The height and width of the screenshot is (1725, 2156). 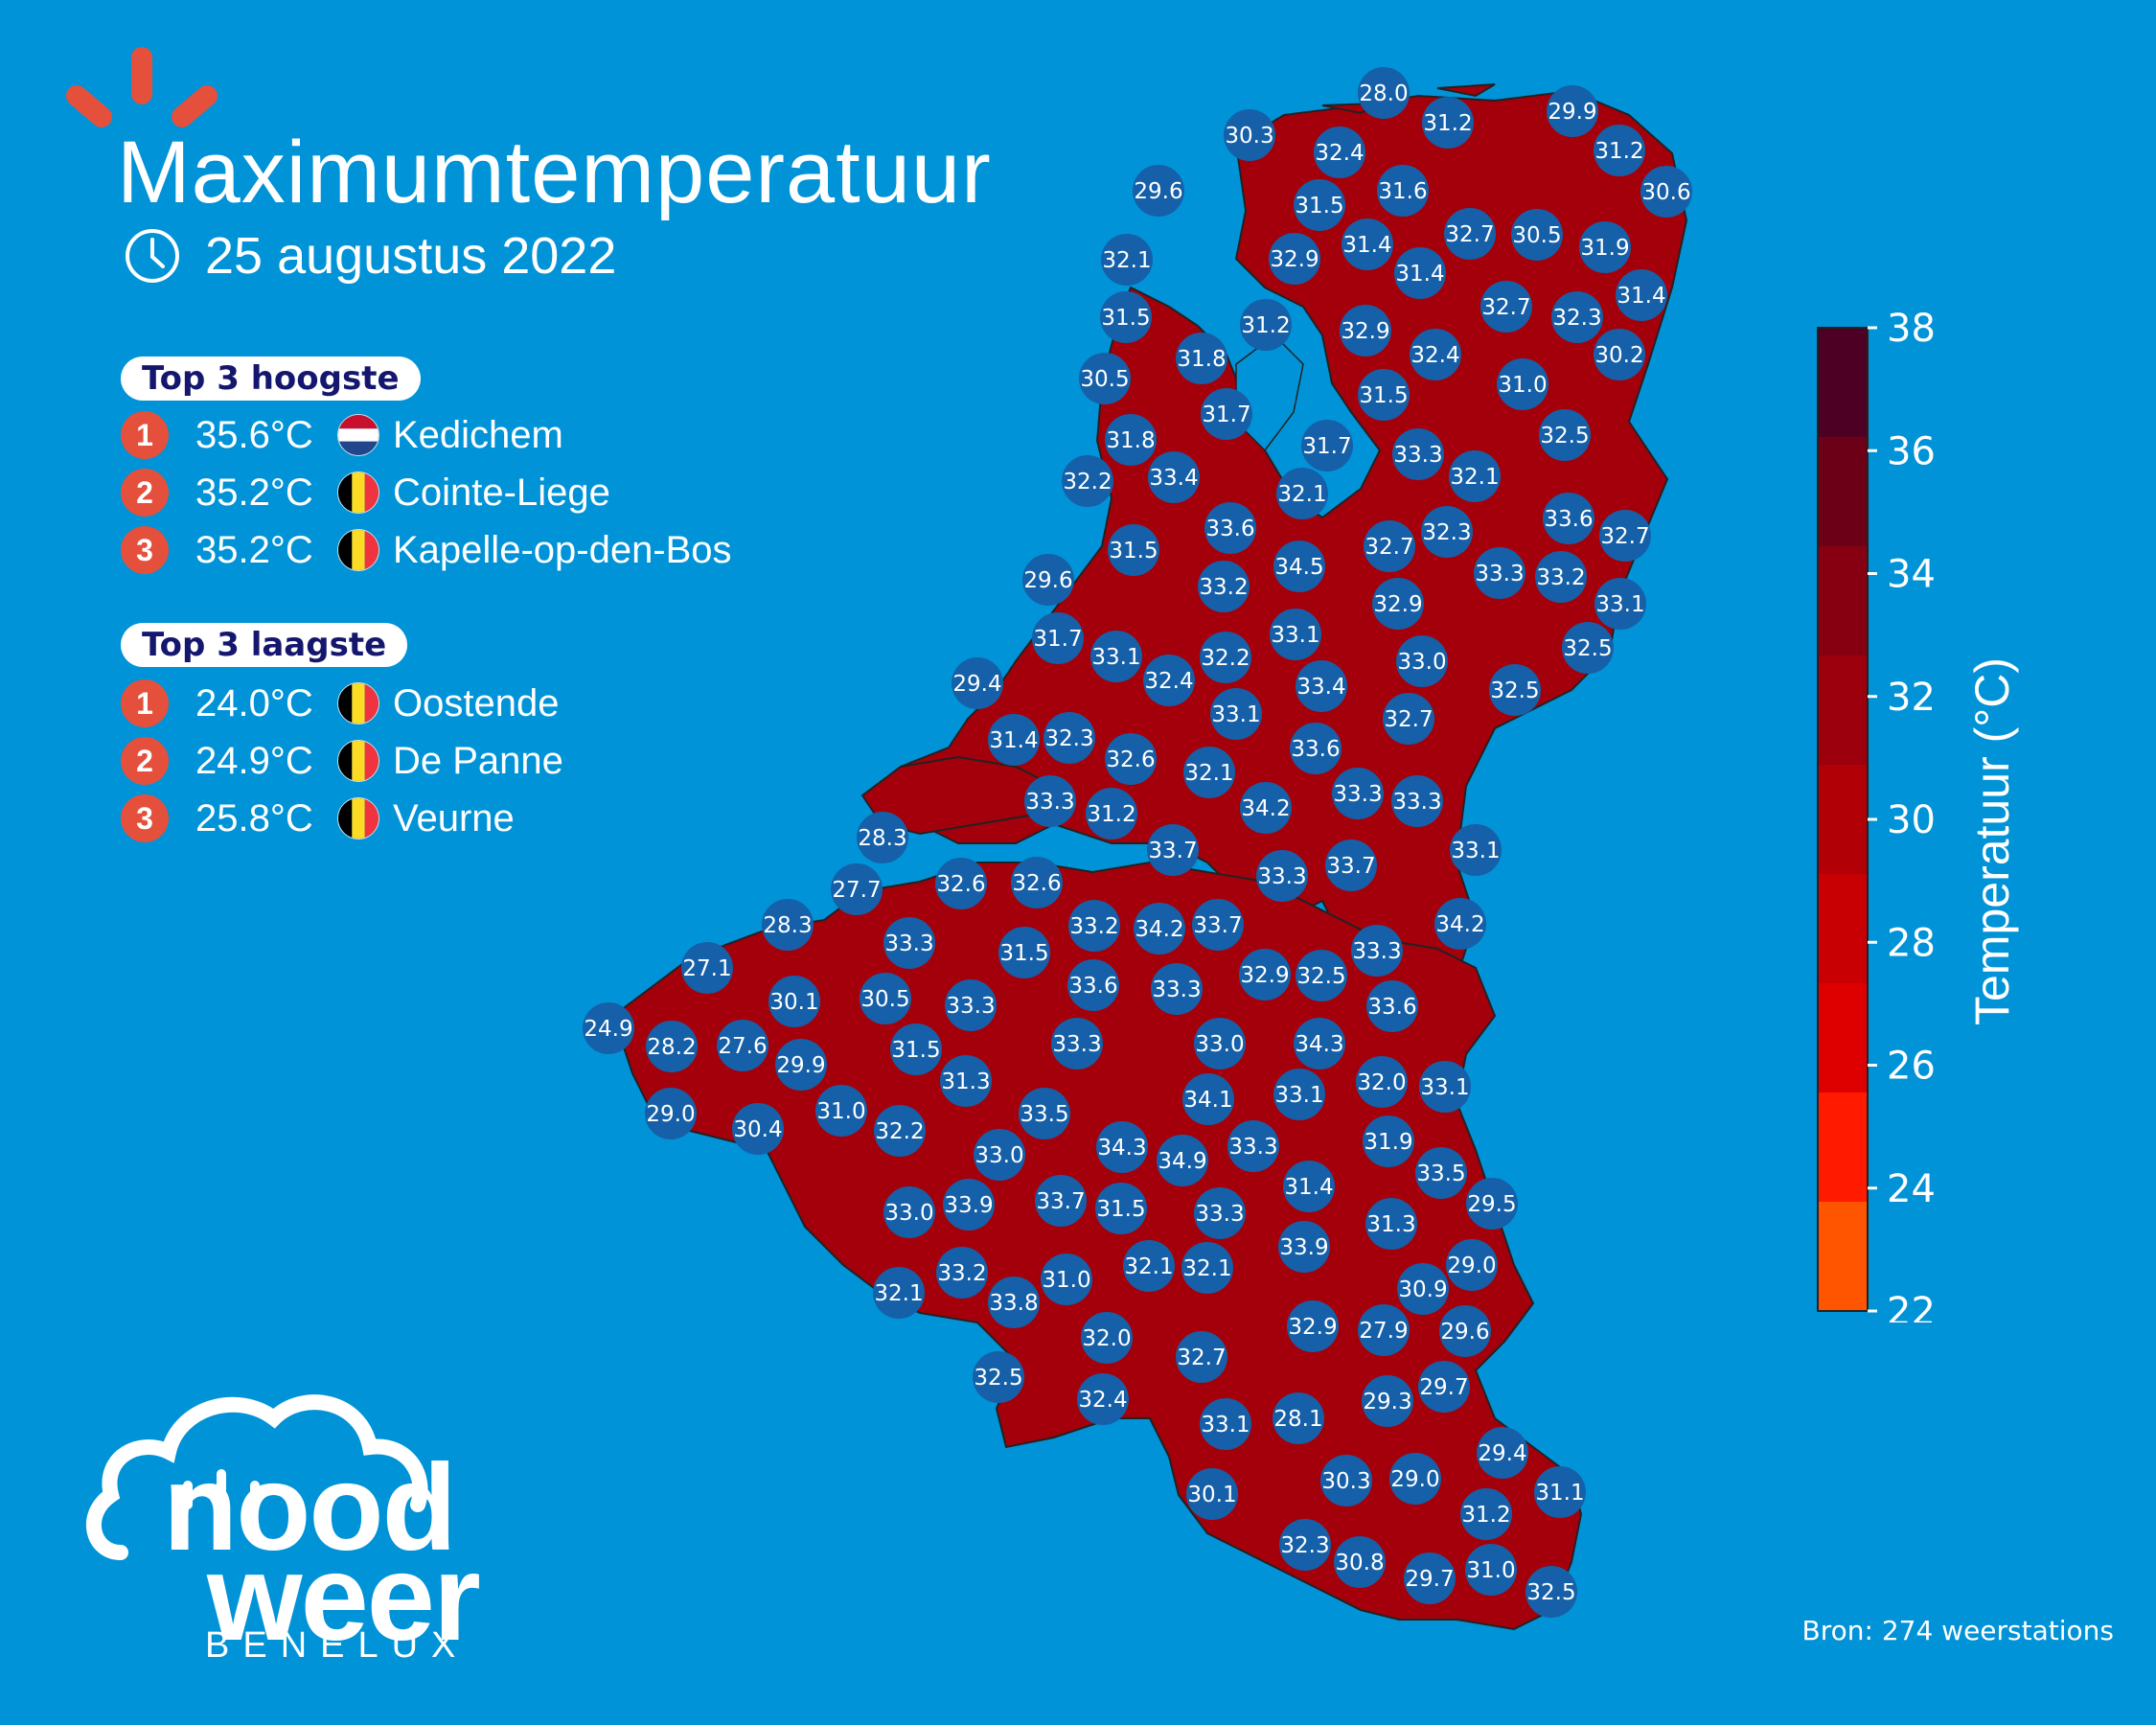 I want to click on top-highest-row: 1 35.6°C Kedichem, so click(x=342, y=435).